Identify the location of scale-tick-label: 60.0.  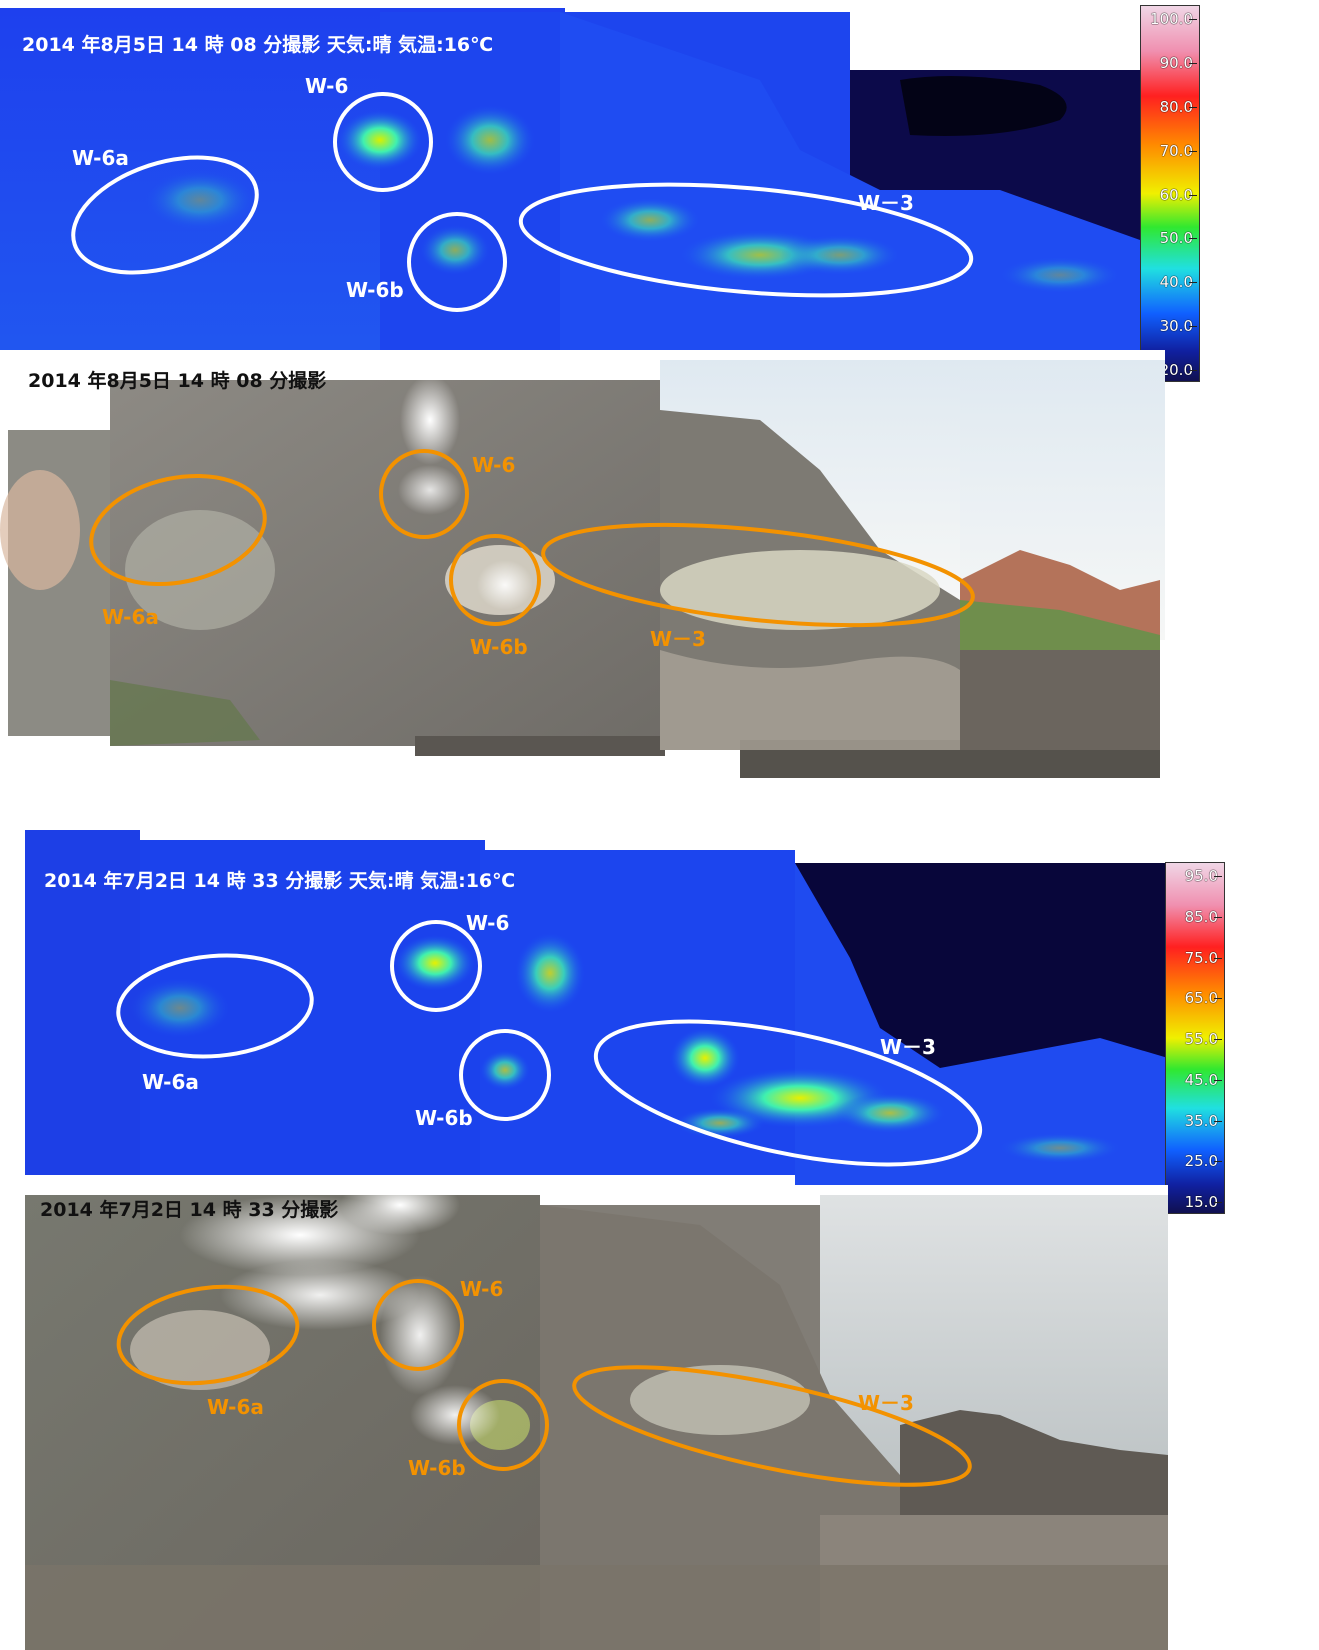
(1176, 194).